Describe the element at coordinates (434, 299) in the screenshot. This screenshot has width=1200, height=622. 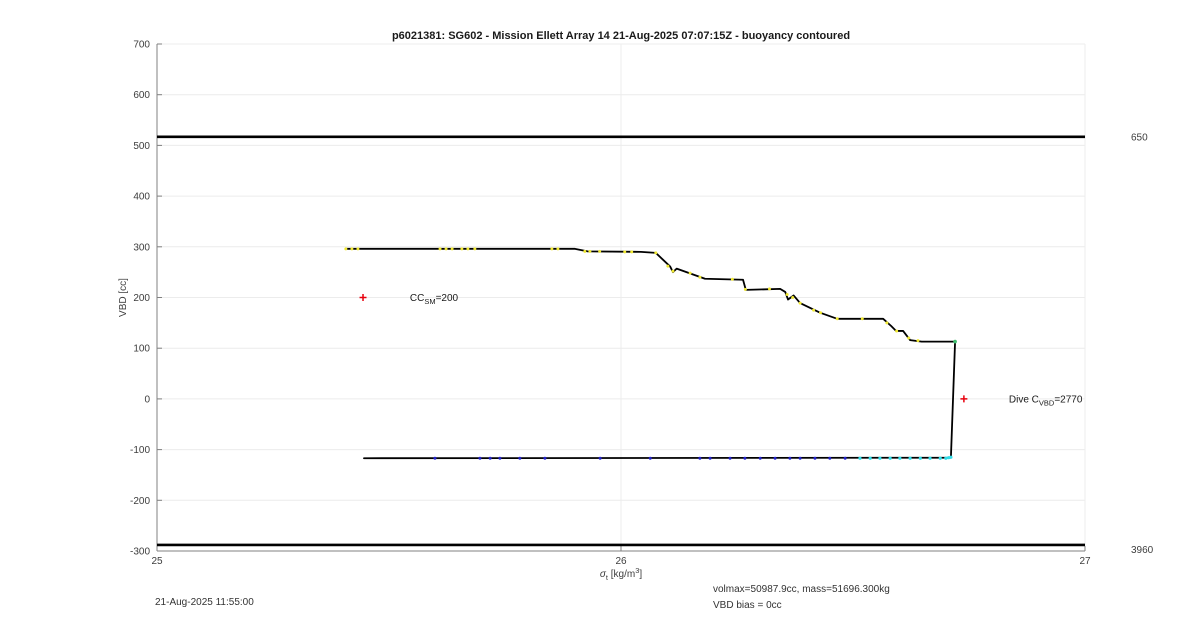
I see `cc-sm-marker-label: CCSM=200` at that location.